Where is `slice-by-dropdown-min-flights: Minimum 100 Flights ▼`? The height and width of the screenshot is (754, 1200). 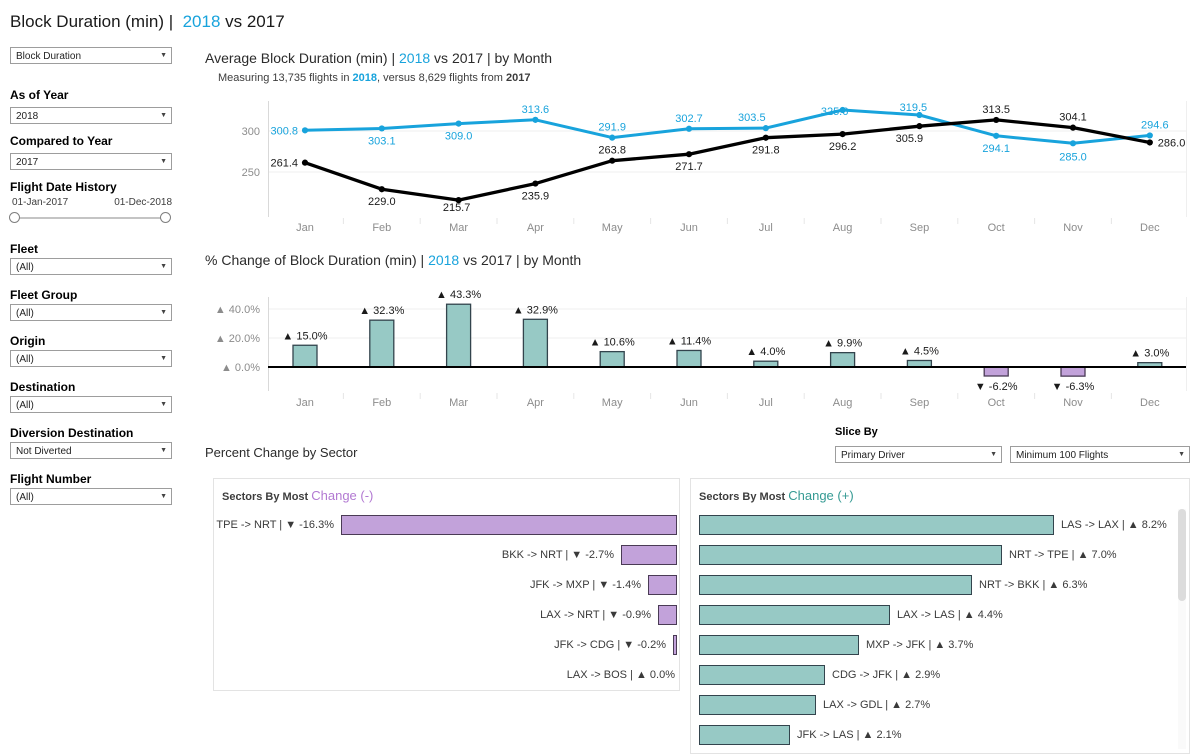 slice-by-dropdown-min-flights: Minimum 100 Flights ▼ is located at coordinates (1100, 454).